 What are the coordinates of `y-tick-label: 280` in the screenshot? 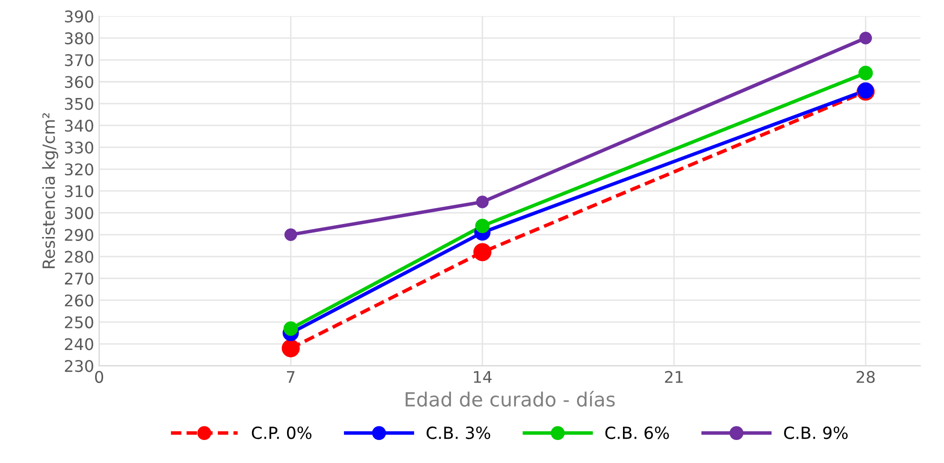 It's located at (79, 256).